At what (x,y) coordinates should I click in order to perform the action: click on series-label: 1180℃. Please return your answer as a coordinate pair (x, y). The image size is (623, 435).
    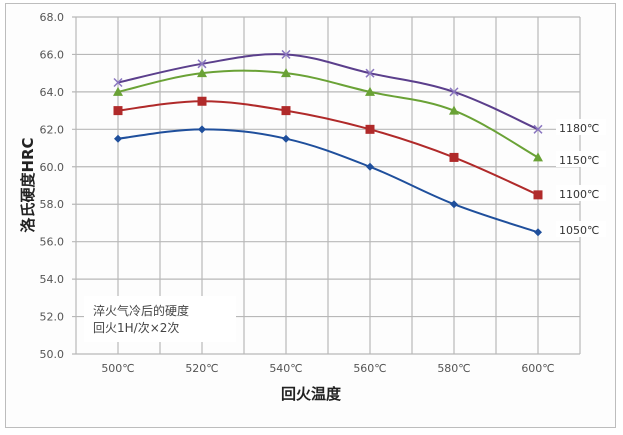
    Looking at the image, I should click on (579, 128).